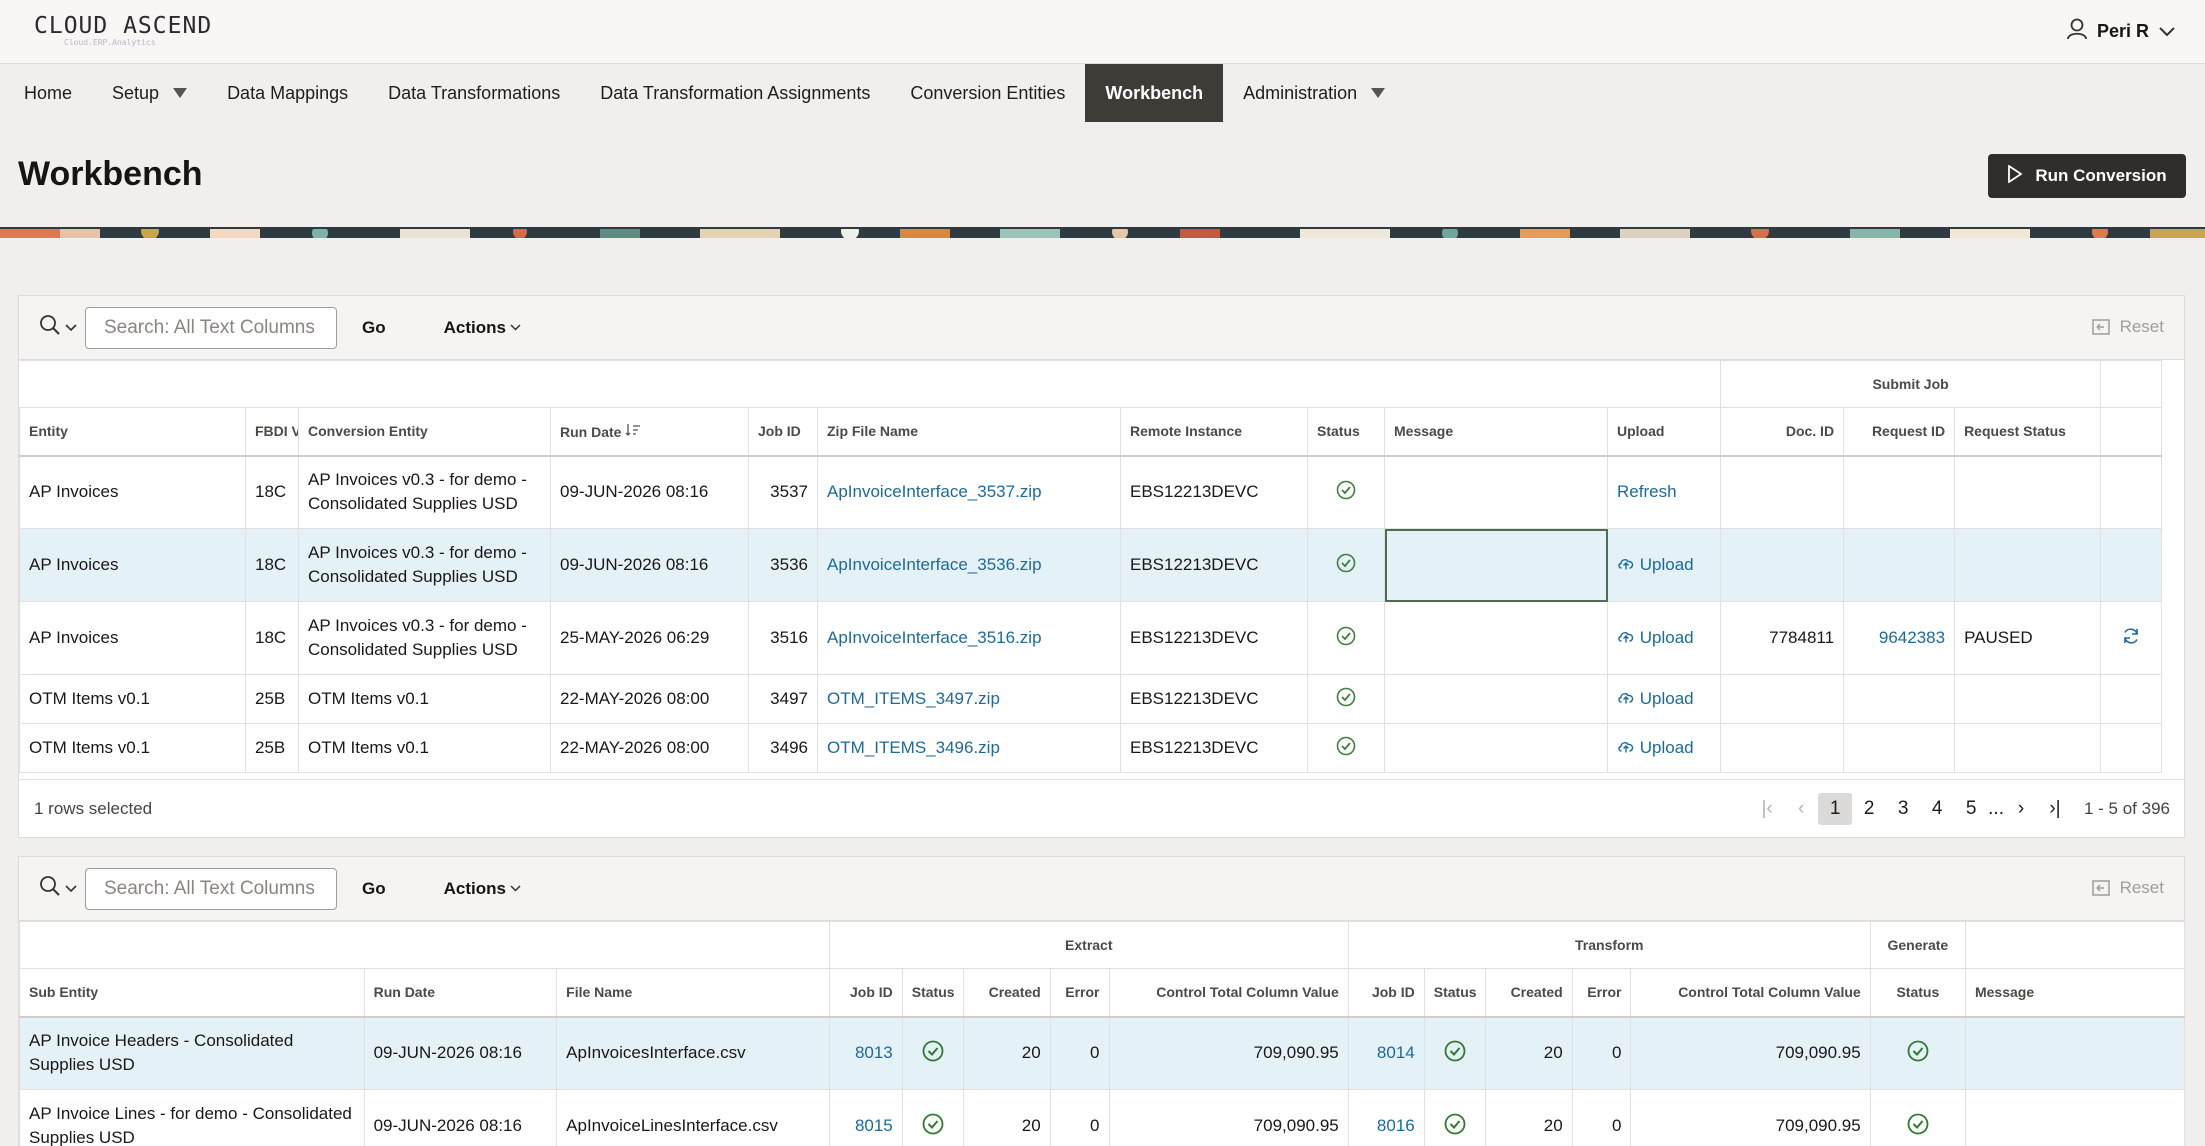  Describe the element at coordinates (1767, 808) in the screenshot. I see `first-page-icon: |‹` at that location.